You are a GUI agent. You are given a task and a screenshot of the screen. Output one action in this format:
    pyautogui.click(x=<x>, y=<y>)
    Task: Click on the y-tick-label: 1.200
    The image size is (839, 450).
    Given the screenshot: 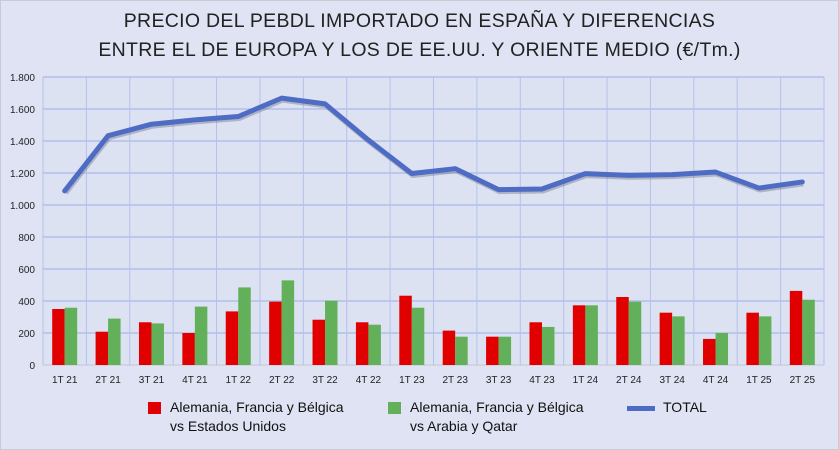 What is the action you would take?
    pyautogui.click(x=22, y=174)
    